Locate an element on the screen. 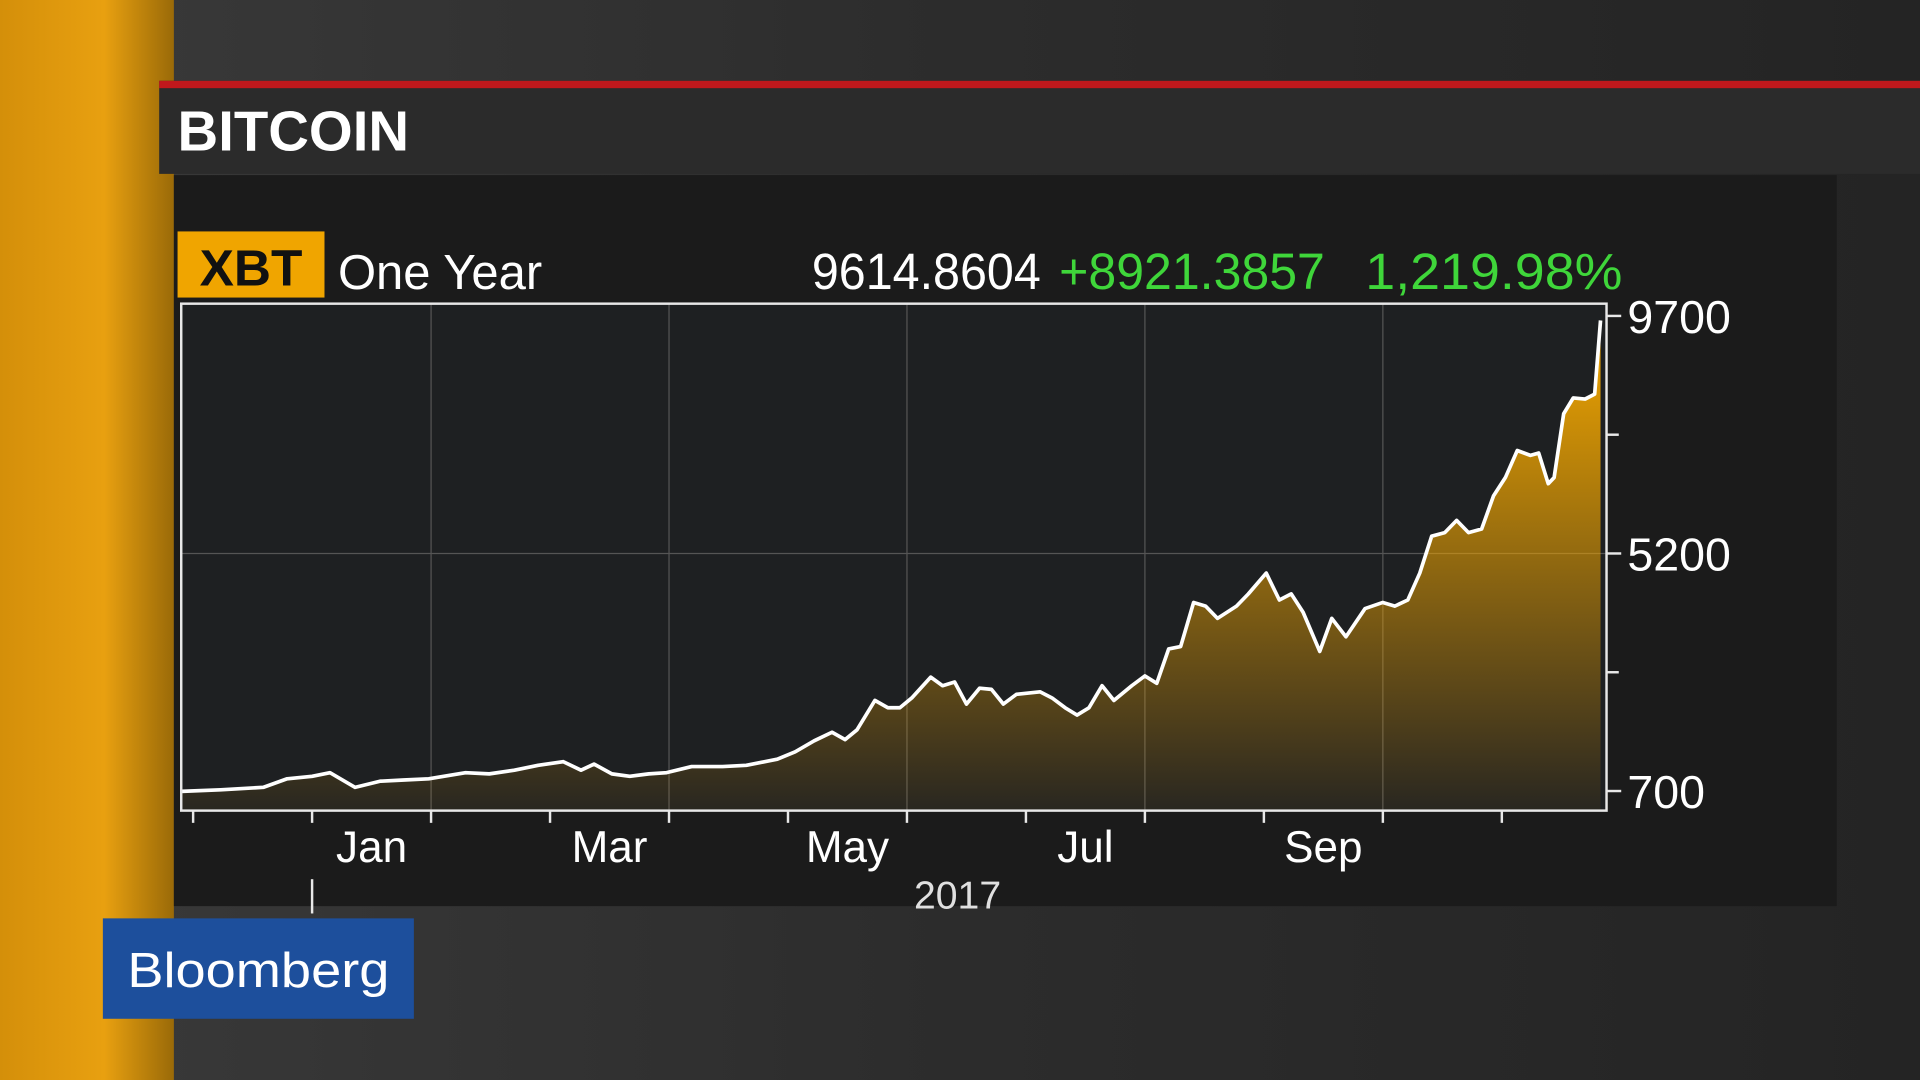  y-tick-label: 9700 is located at coordinates (1678, 317).